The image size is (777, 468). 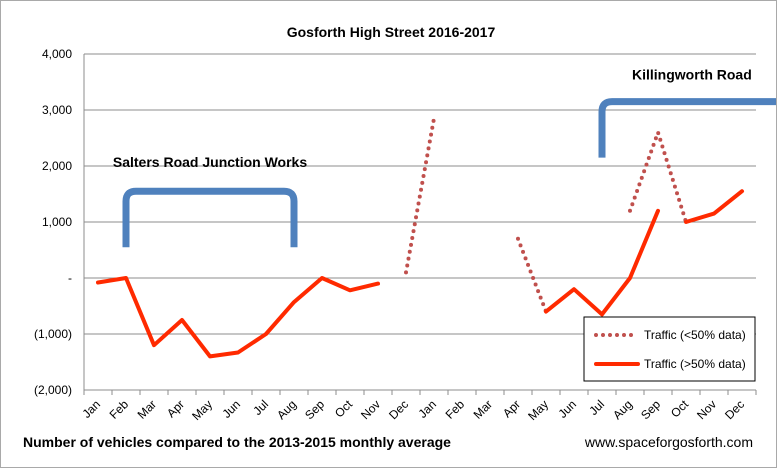 I want to click on y-tick-label-4: -, so click(x=70, y=278).